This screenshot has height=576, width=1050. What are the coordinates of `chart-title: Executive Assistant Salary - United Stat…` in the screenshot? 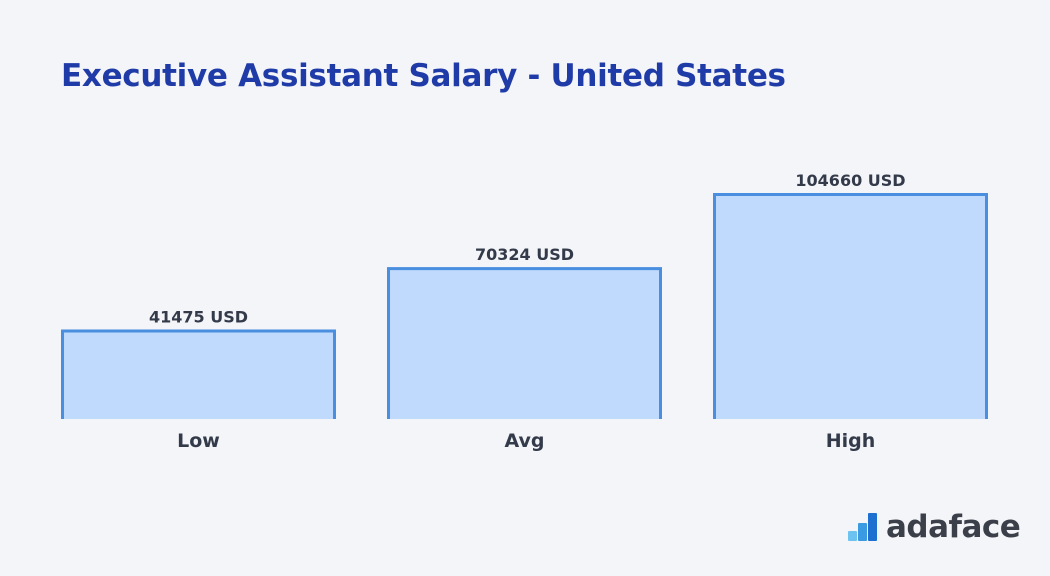 It's located at (423, 76).